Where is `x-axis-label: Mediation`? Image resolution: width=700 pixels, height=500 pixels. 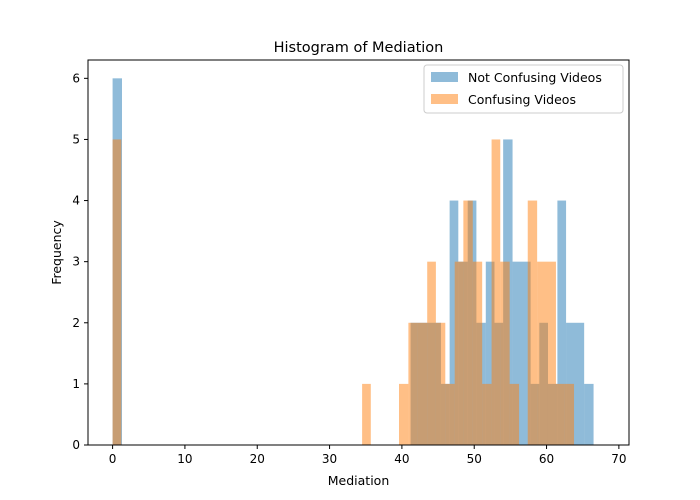 x-axis-label: Mediation is located at coordinates (359, 480).